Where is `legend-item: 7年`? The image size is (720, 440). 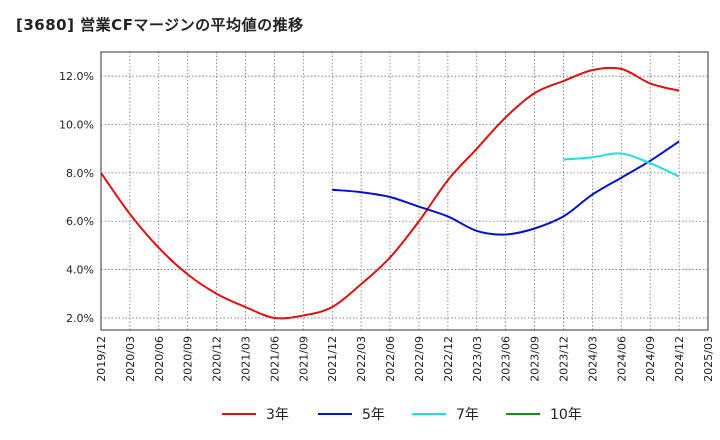 legend-item: 7年 is located at coordinates (445, 414).